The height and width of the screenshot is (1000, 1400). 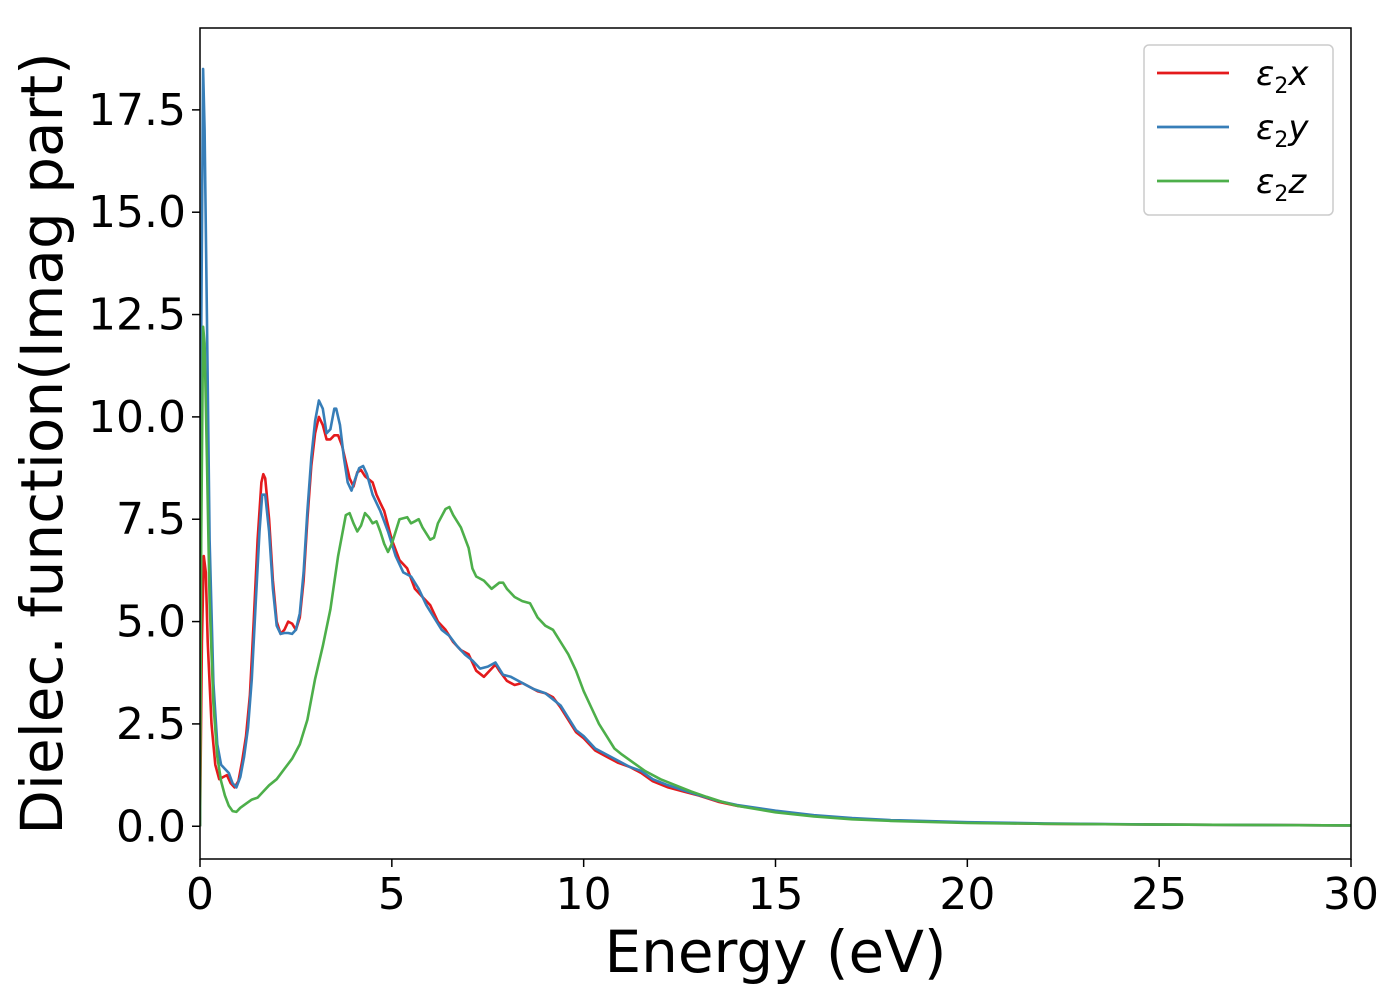 What do you see at coordinates (1281, 184) in the screenshot?
I see `legend-label-z: ε2z` at bounding box center [1281, 184].